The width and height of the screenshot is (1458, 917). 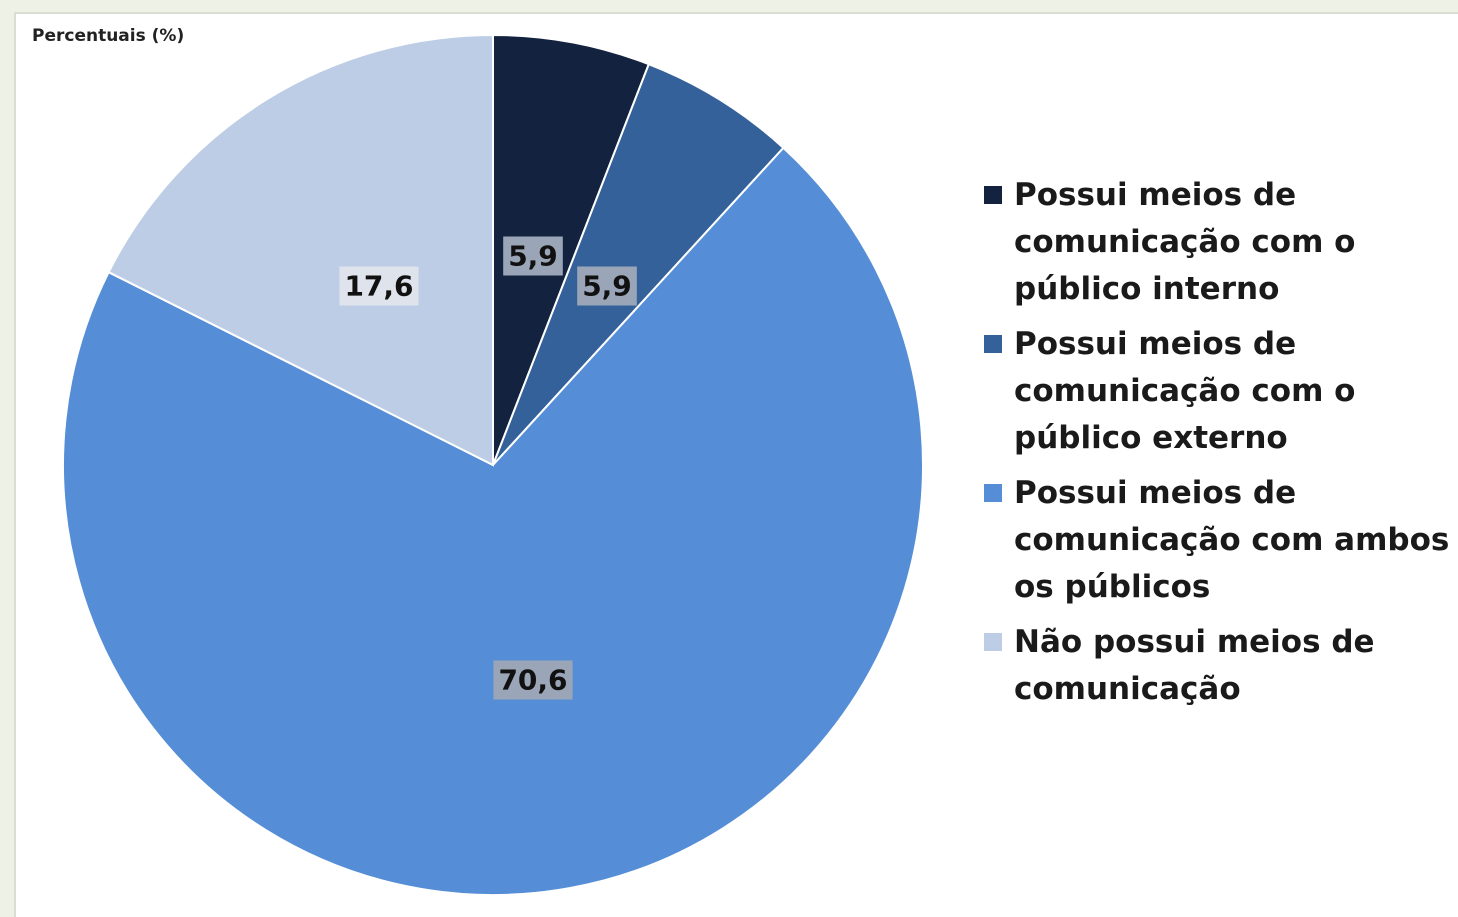 I want to click on data-label-externo: 5,9, so click(x=607, y=286).